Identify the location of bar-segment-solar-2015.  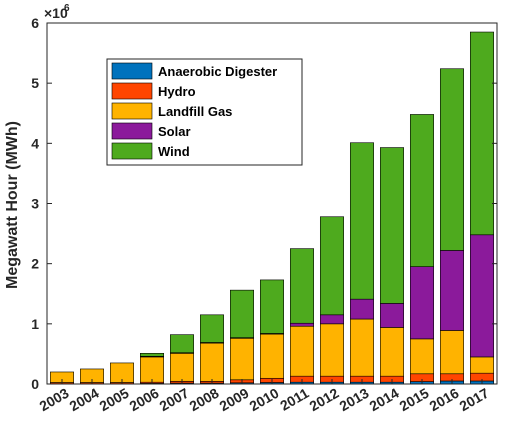
(421, 303).